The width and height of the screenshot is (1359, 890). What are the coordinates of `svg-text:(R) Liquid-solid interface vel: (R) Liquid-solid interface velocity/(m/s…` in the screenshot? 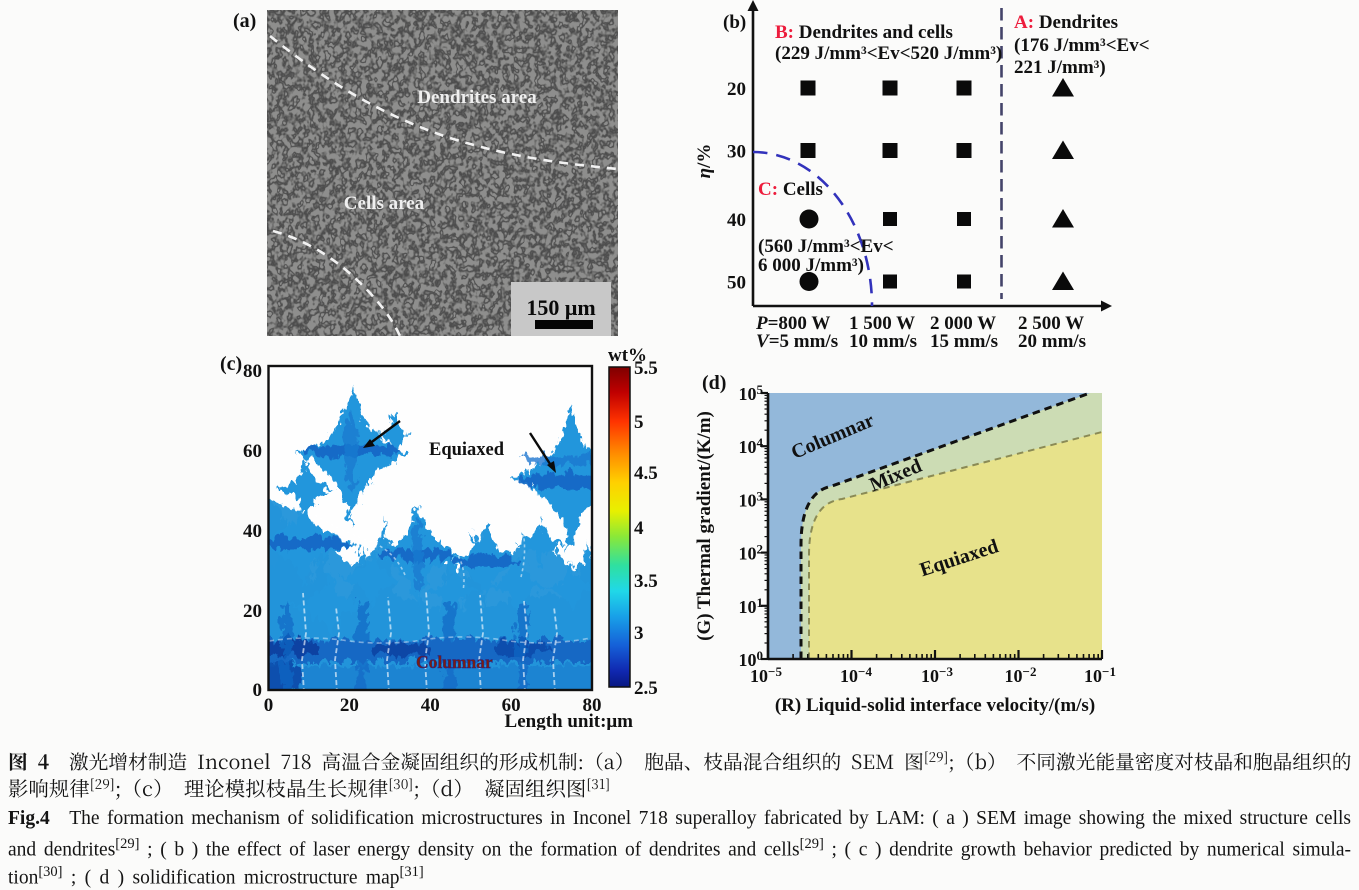 It's located at (935, 705).